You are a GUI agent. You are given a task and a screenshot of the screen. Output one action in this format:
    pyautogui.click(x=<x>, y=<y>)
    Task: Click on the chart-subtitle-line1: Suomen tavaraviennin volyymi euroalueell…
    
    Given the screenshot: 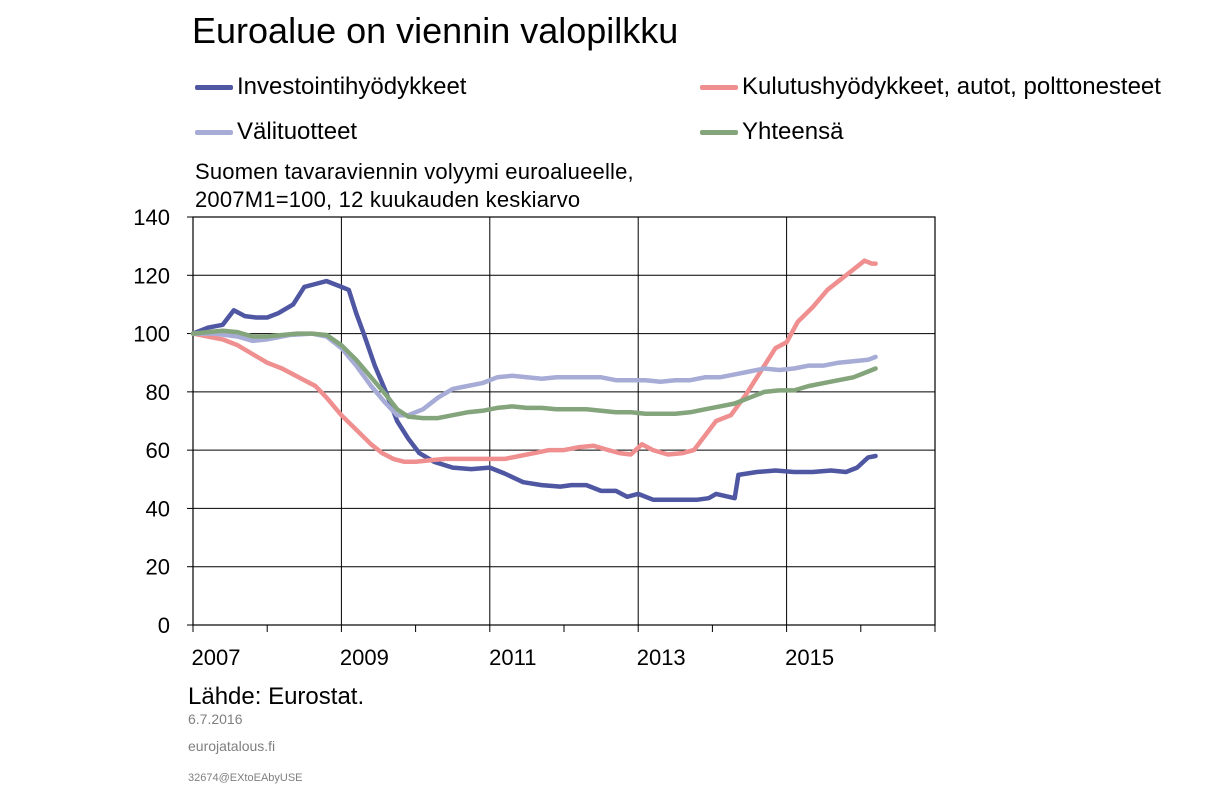 What is the action you would take?
    pyautogui.click(x=414, y=171)
    